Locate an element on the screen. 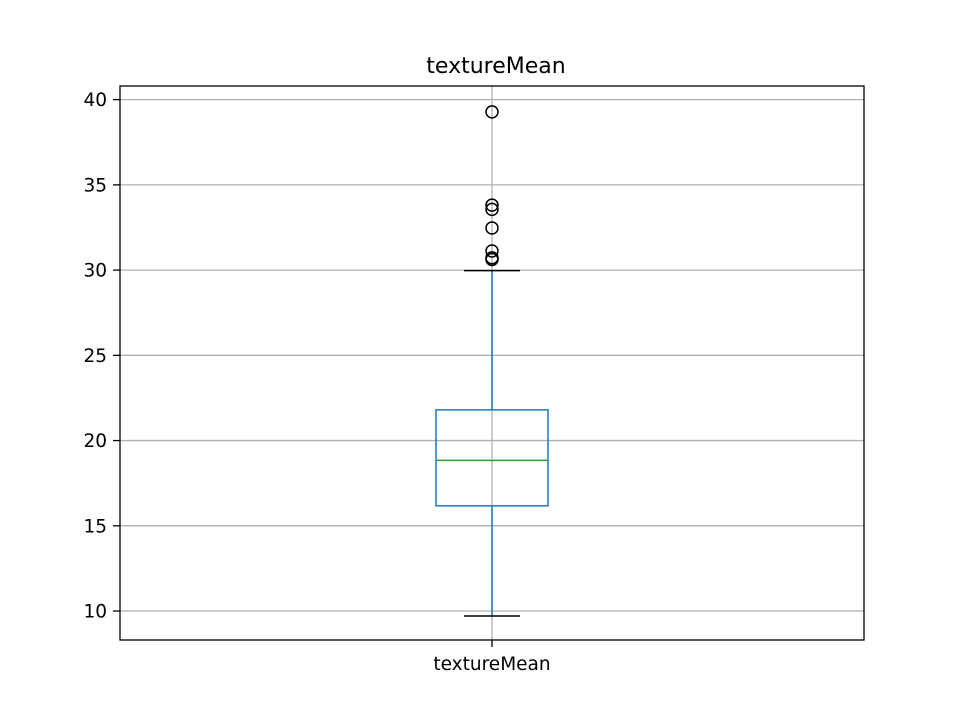 Image resolution: width=960 pixels, height=720 pixels. ytick-label-40: 40 is located at coordinates (95, 100).